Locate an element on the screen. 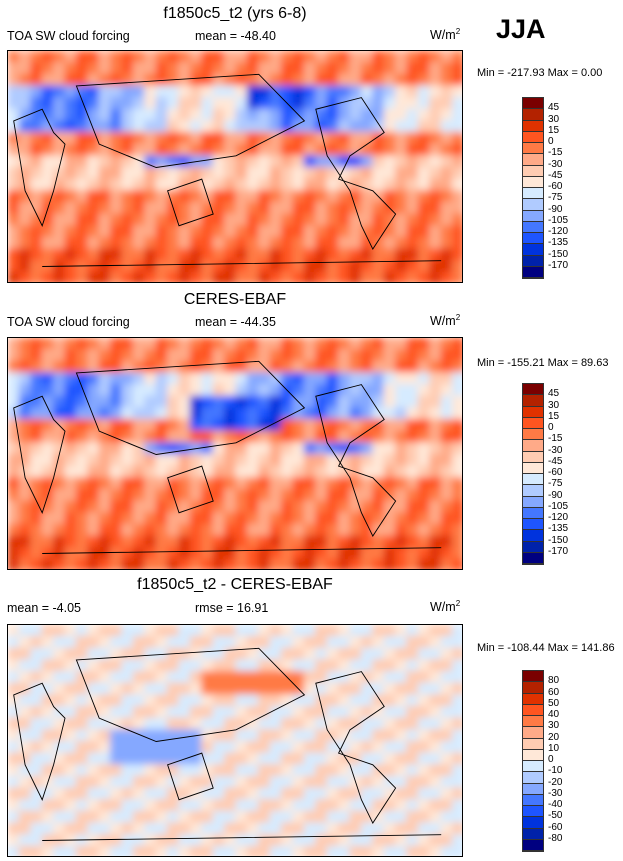 The image size is (623, 861). colorbar-label: -10 is located at coordinates (555, 771).